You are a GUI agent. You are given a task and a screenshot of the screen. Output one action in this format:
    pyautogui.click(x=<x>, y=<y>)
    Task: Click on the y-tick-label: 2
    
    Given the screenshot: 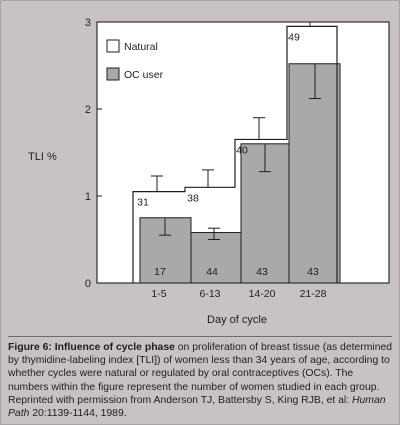 What is the action you would take?
    pyautogui.click(x=88, y=110)
    